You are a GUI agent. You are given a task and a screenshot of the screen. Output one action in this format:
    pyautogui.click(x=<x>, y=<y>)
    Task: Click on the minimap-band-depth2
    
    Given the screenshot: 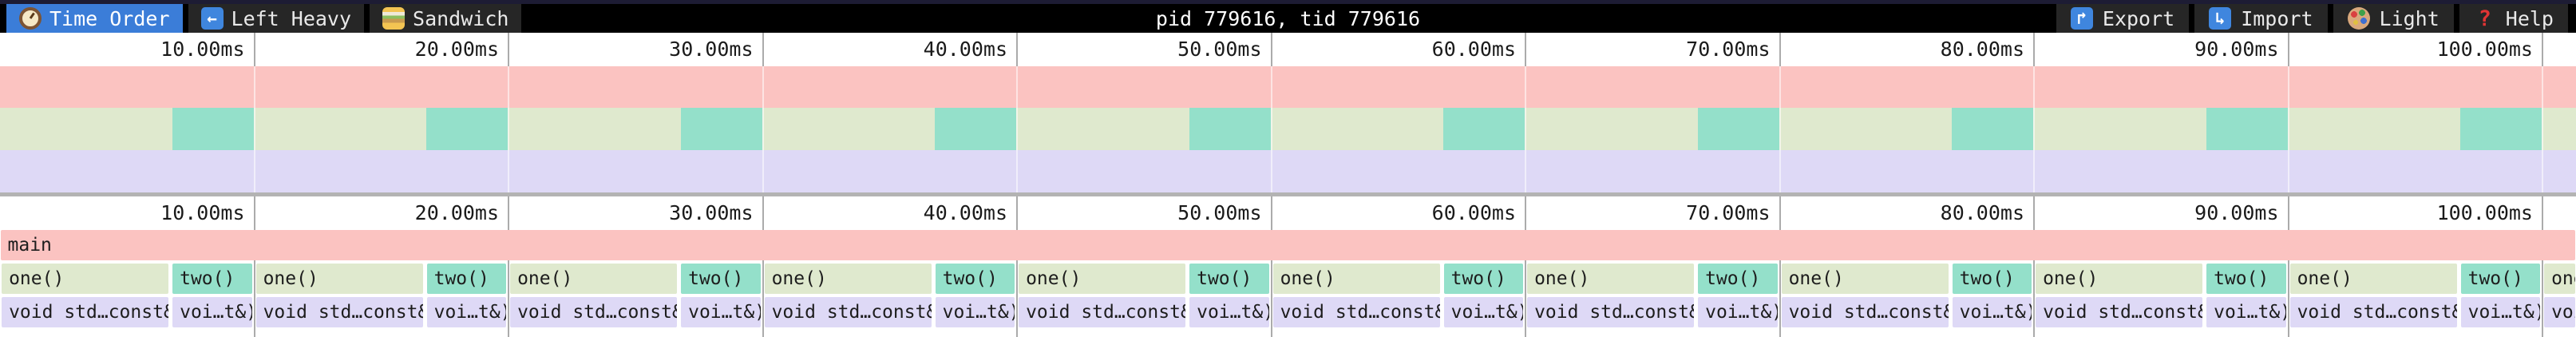 What is the action you would take?
    pyautogui.click(x=1288, y=171)
    